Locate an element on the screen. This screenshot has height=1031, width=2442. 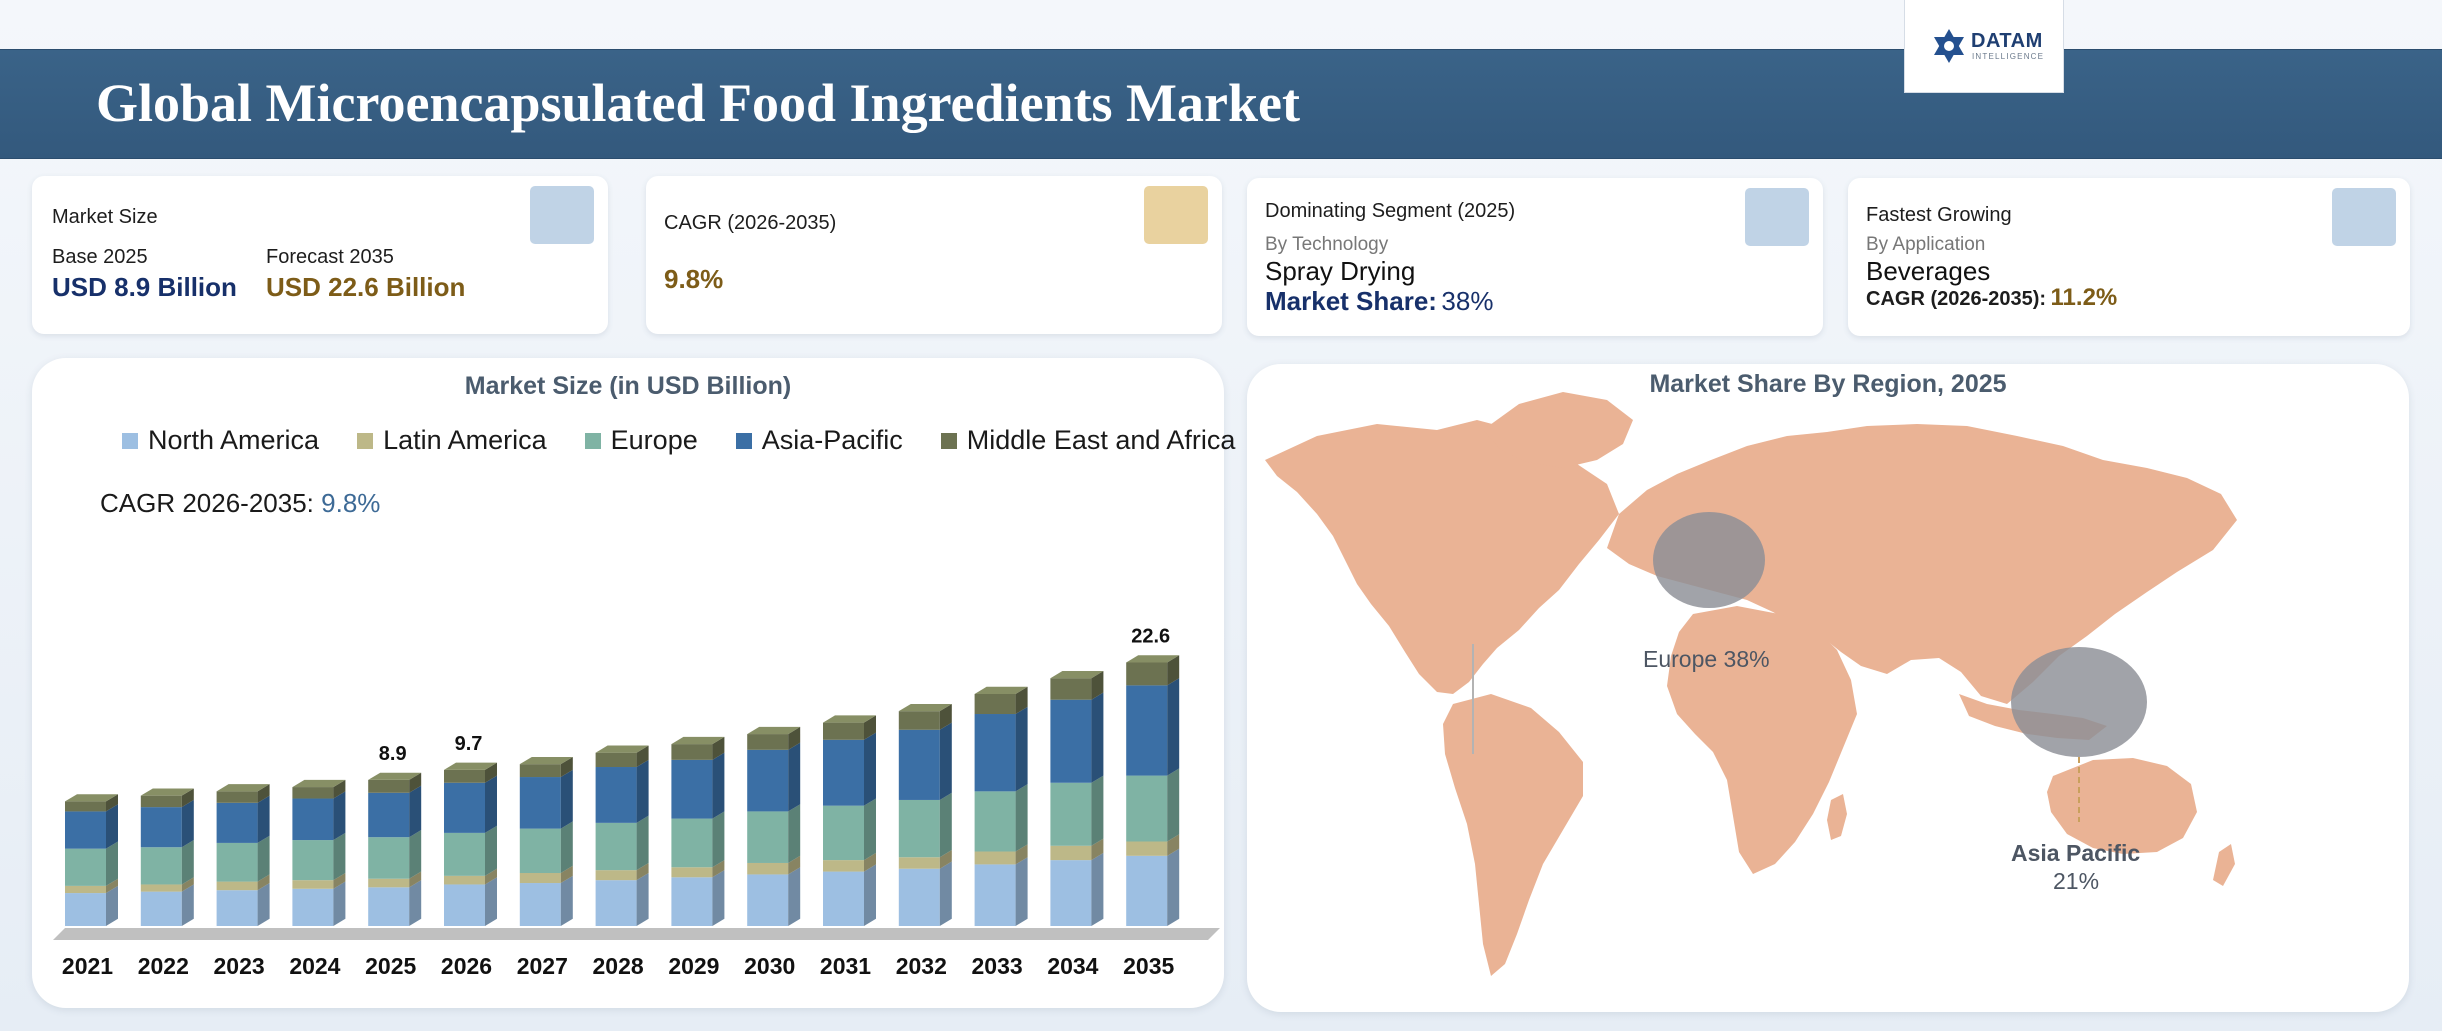
x-tick-label: 2033 is located at coordinates (997, 966).